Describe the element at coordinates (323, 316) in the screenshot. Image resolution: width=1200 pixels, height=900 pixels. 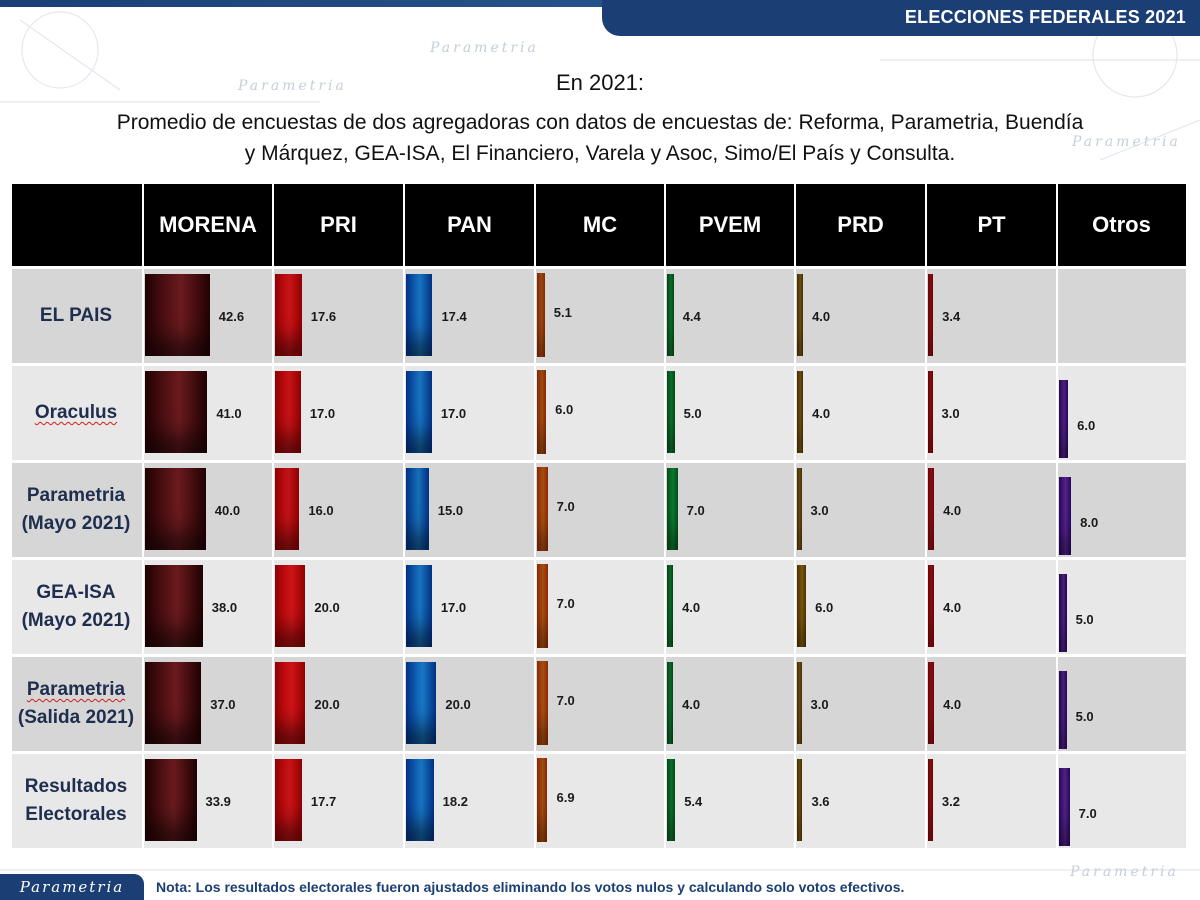
I see `value-label: 17.6` at that location.